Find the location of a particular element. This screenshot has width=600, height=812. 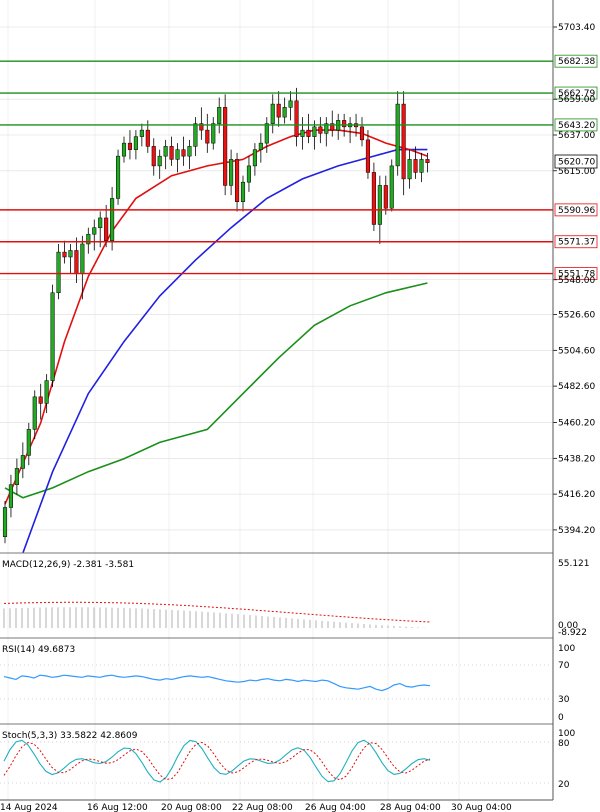

macd-label: MACD(12,26,9) -2.381 -3.581 is located at coordinates (68, 565).